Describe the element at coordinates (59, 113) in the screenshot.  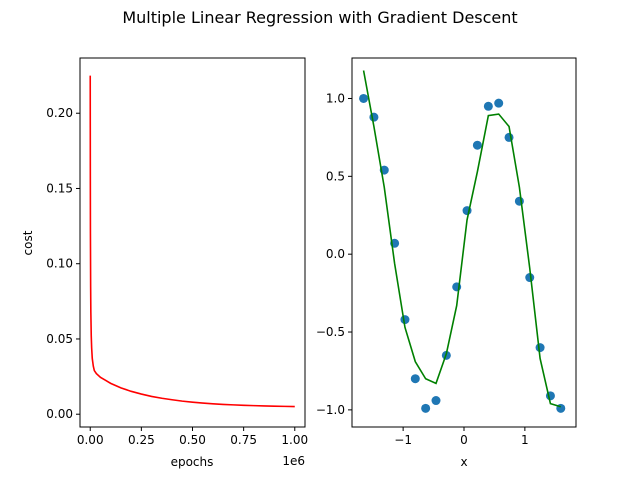
I see `cost-ytick-label: 0.20` at that location.